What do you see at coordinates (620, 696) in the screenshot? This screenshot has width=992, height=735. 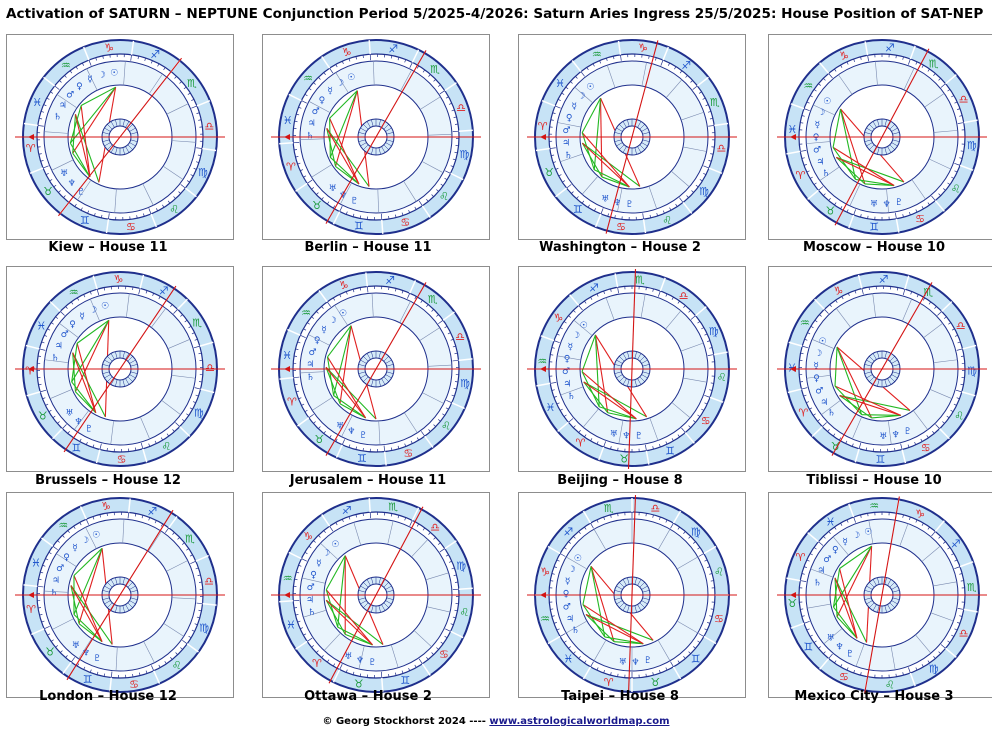 I see `chart-caption: Taipei – House 8` at bounding box center [620, 696].